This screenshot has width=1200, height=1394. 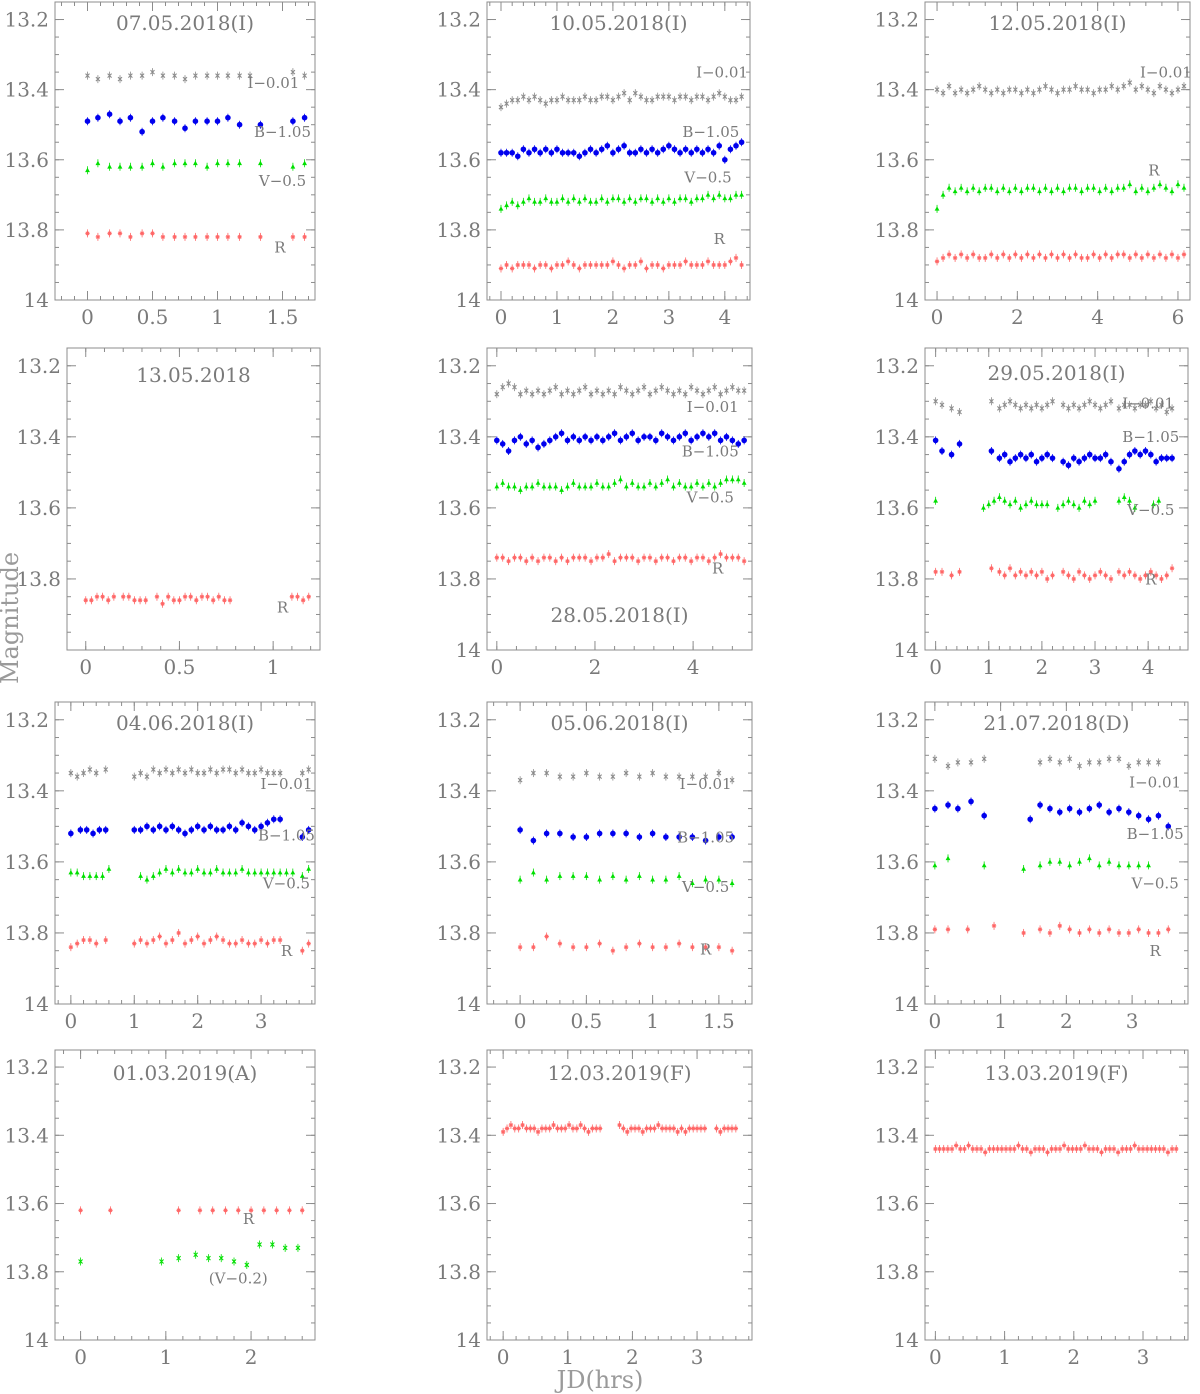 I want to click on y-tick-label: 13.6, so click(x=896, y=862).